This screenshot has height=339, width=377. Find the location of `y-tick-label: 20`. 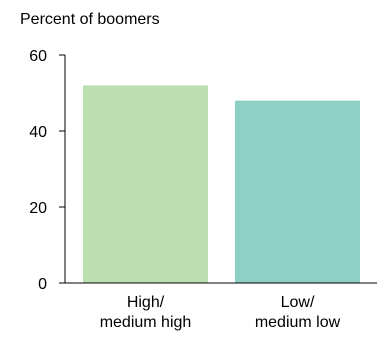

y-tick-label: 20 is located at coordinates (38, 208).